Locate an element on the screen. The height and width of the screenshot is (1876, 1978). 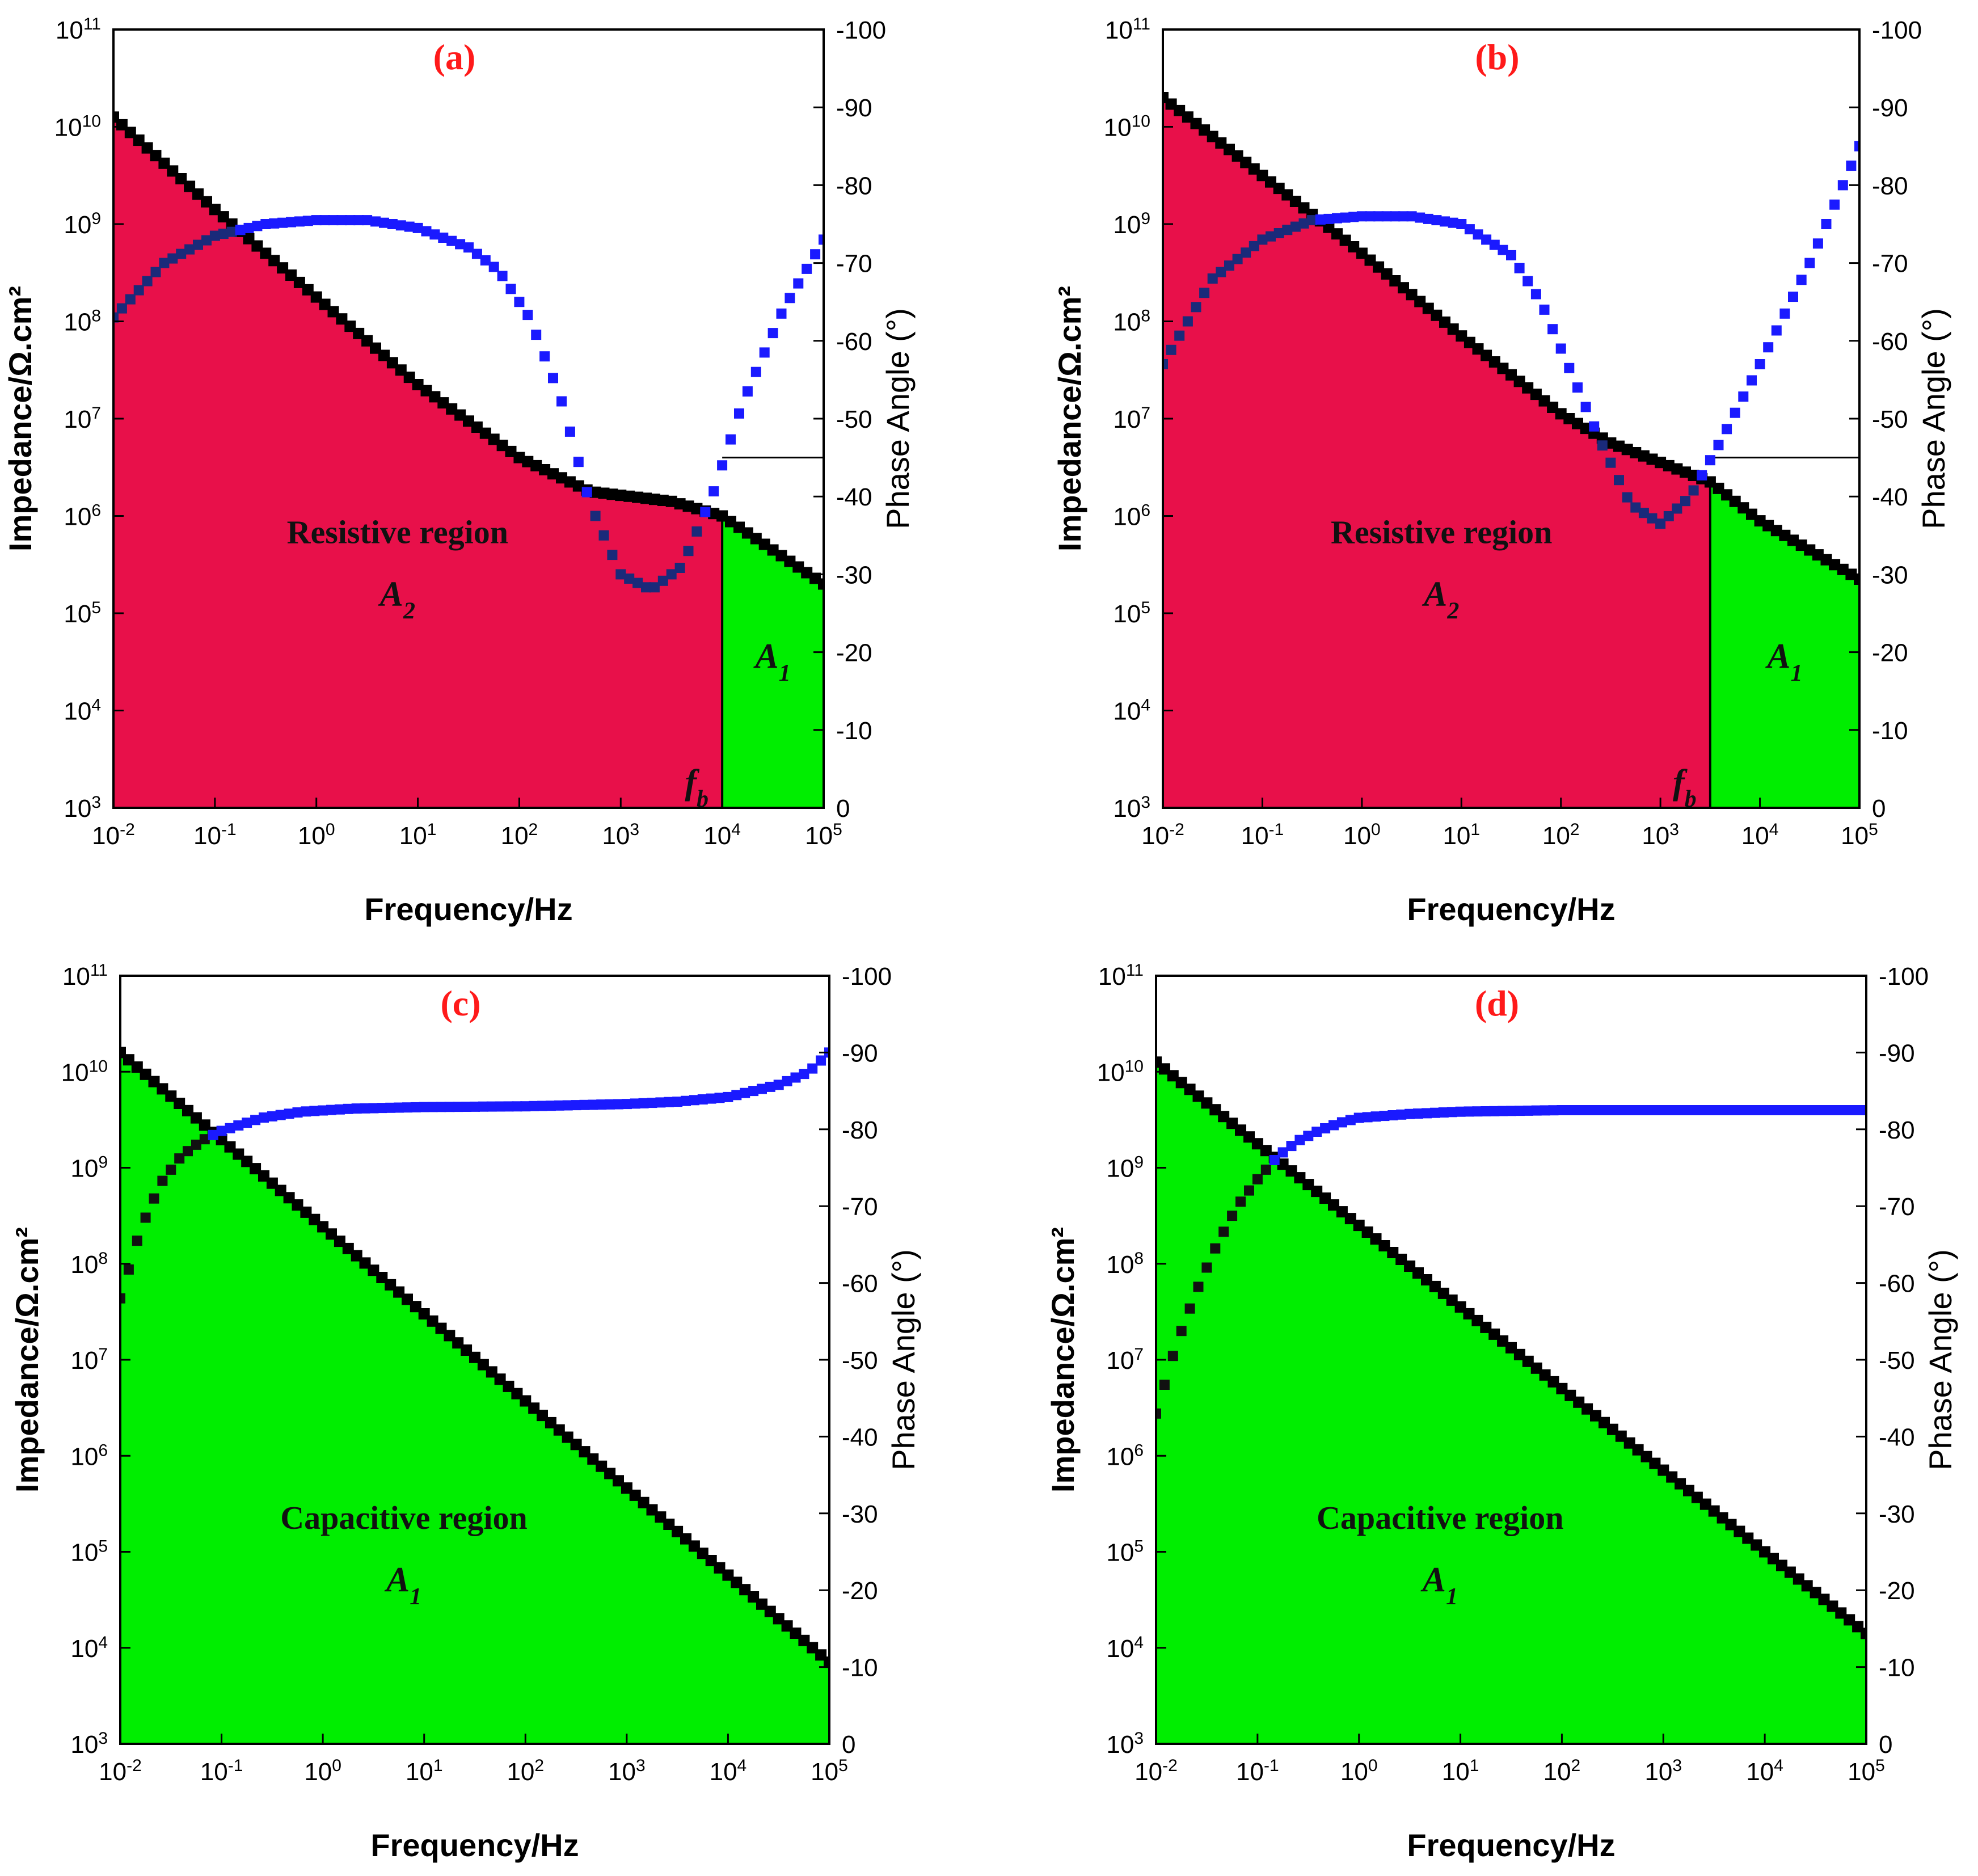
y-right-tick-label: -80 is located at coordinates (860, 1130).